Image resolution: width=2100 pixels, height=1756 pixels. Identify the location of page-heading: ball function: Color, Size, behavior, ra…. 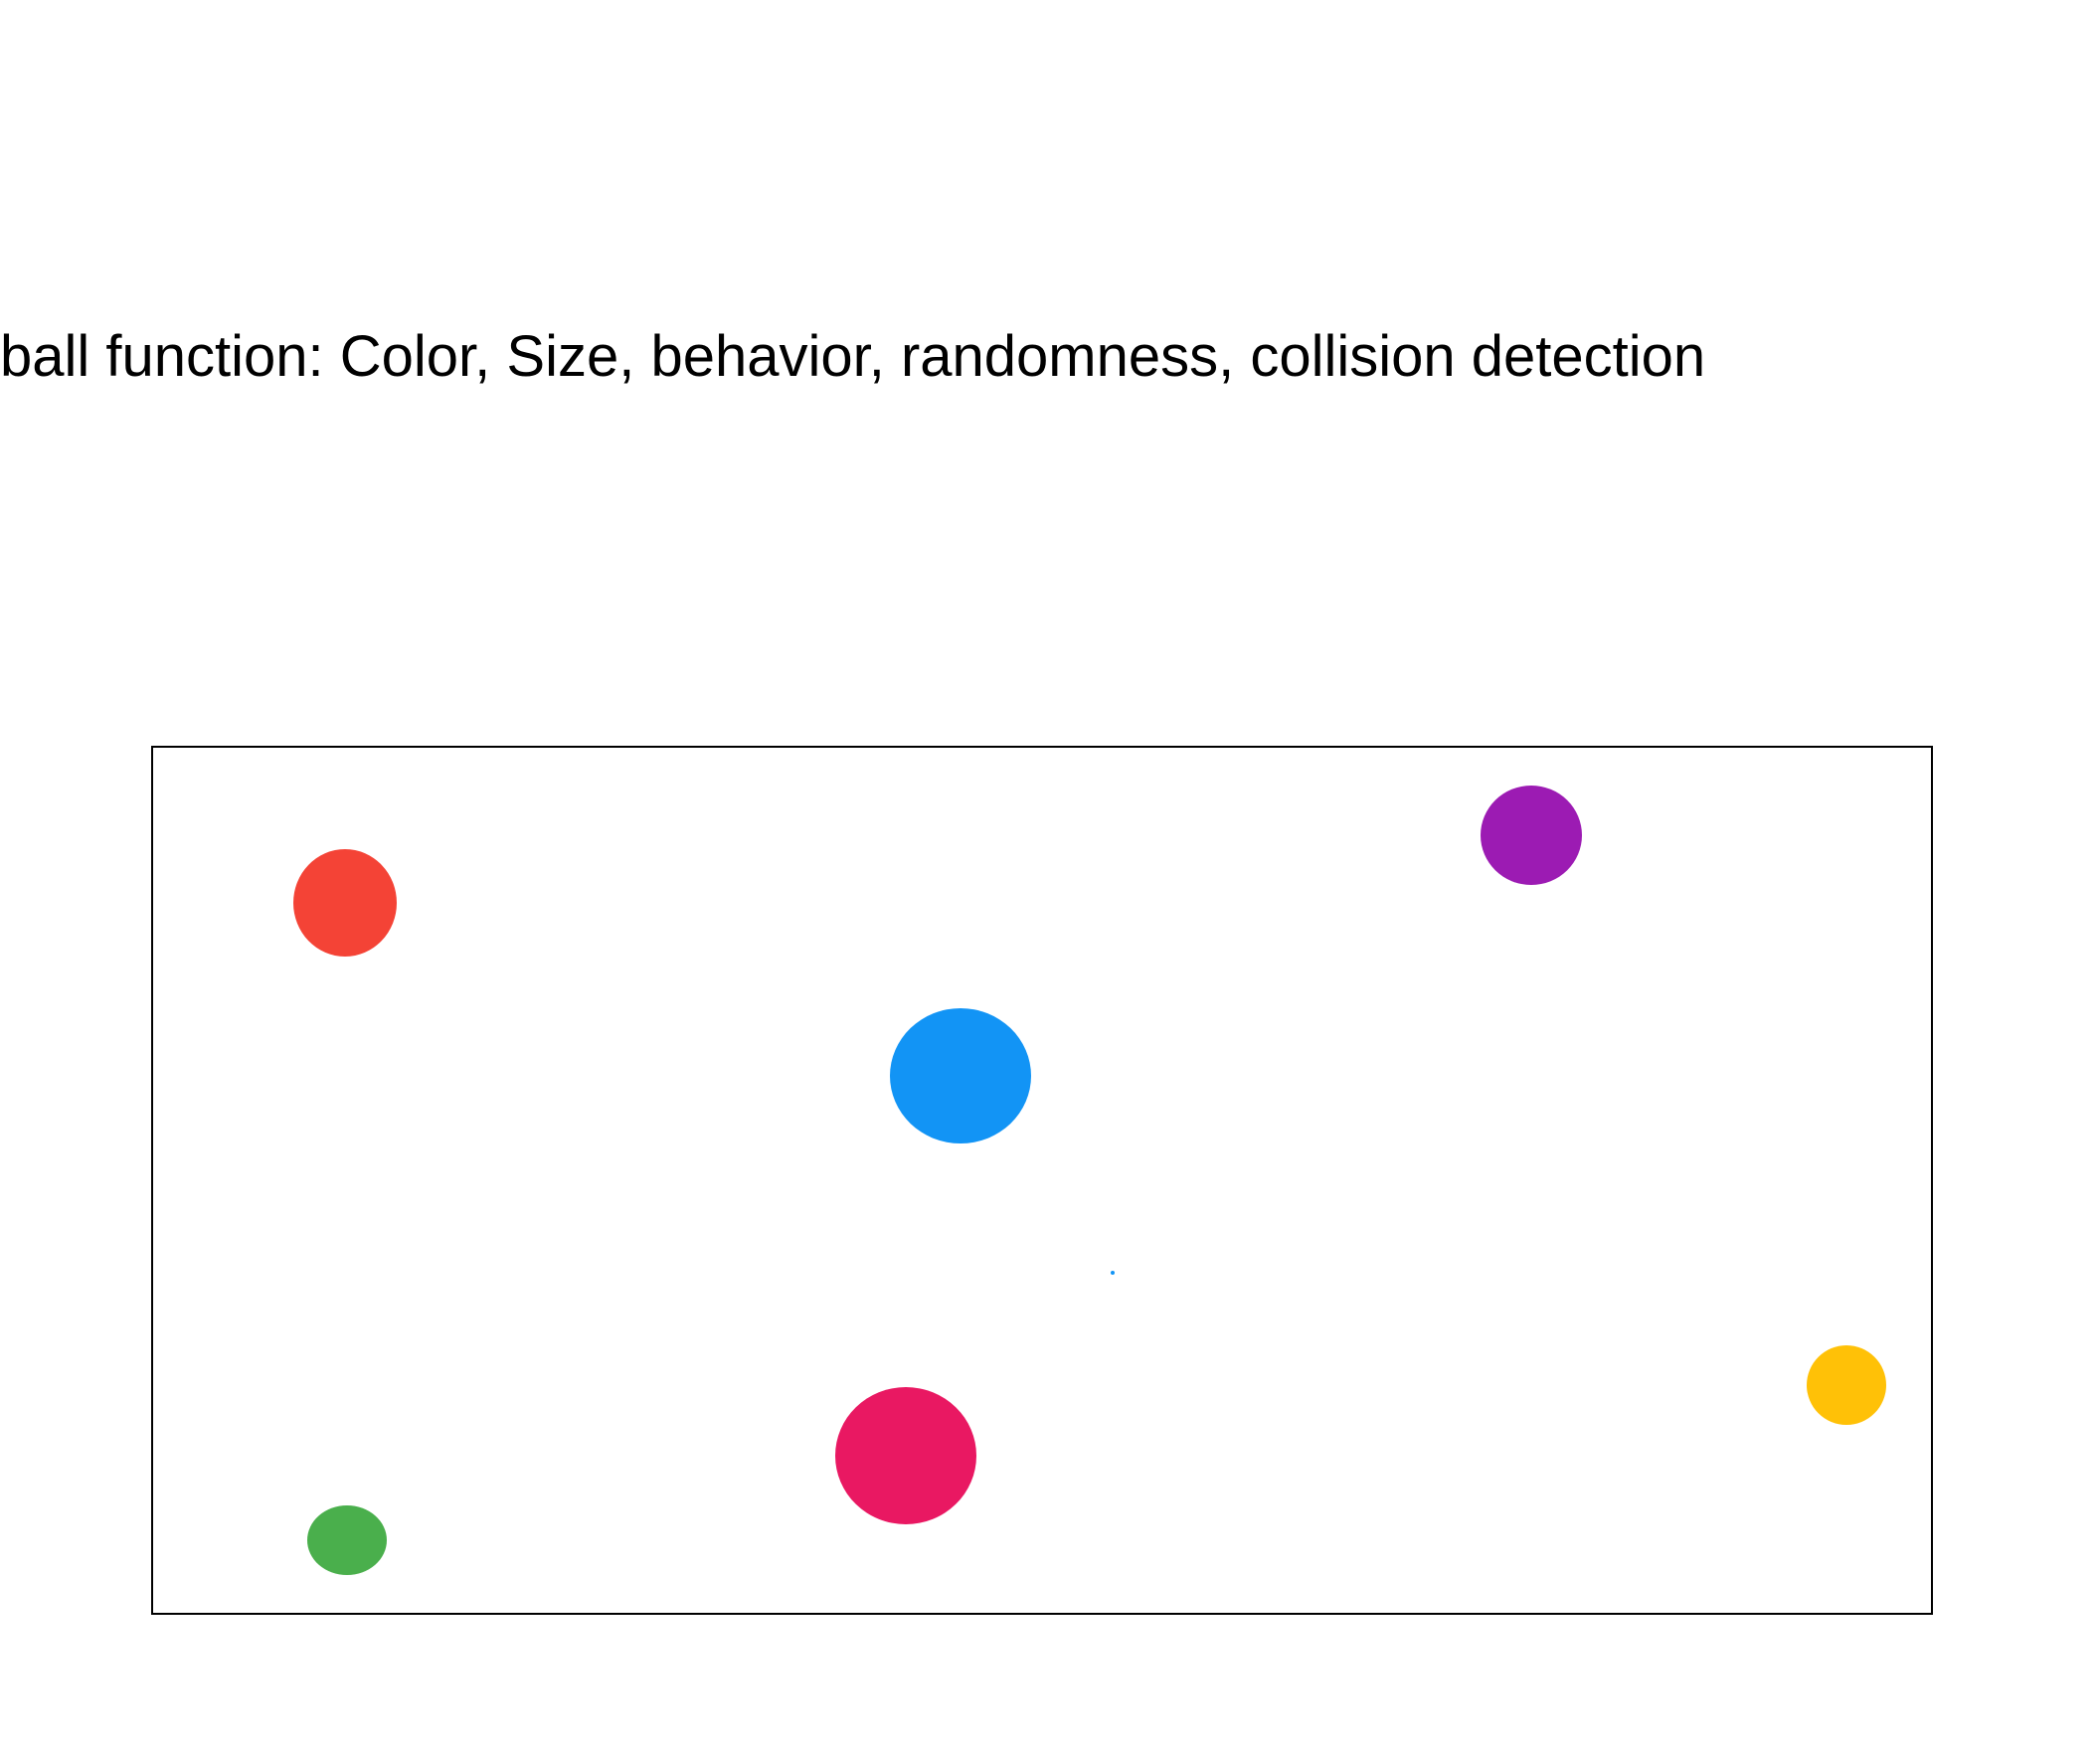
(853, 356).